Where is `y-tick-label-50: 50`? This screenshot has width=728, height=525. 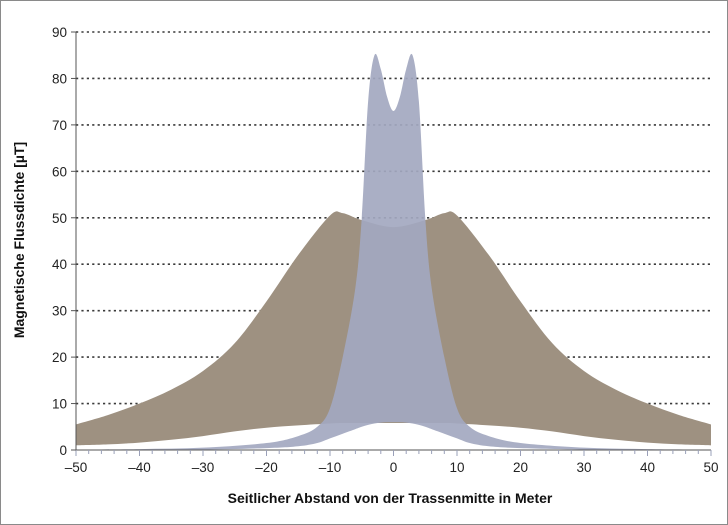
y-tick-label-50: 50 is located at coordinates (59, 218).